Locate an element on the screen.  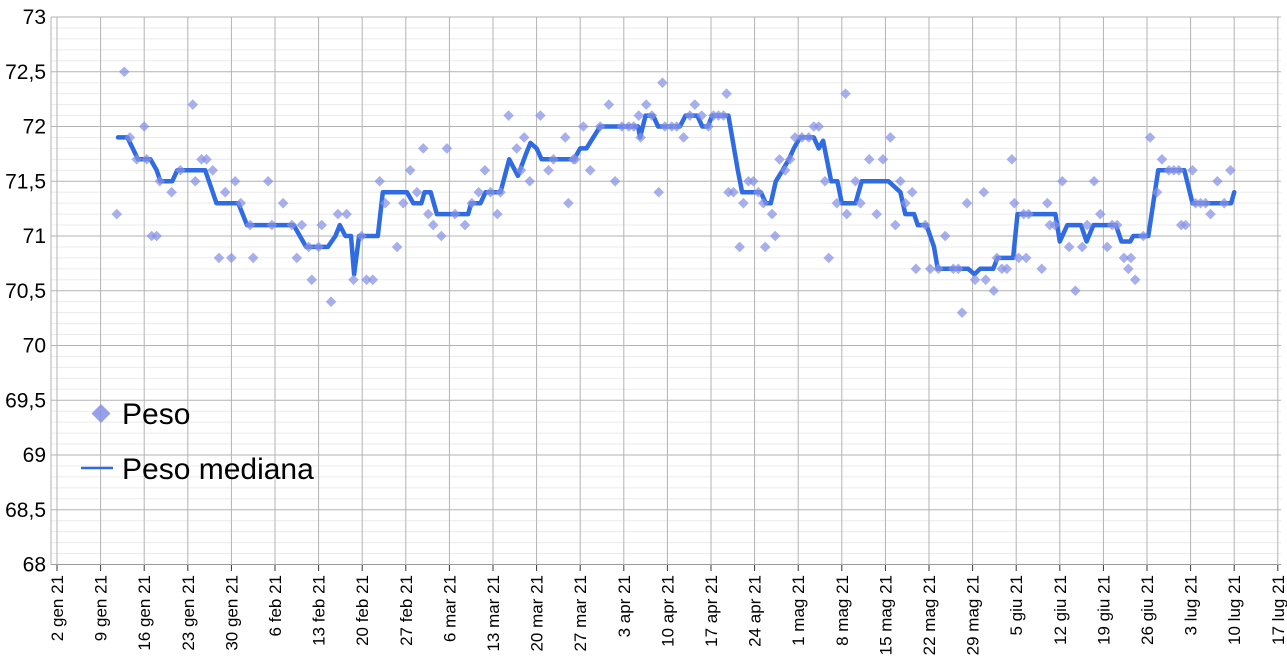
x-tick-label: 16 gen 21 is located at coordinates (144, 613).